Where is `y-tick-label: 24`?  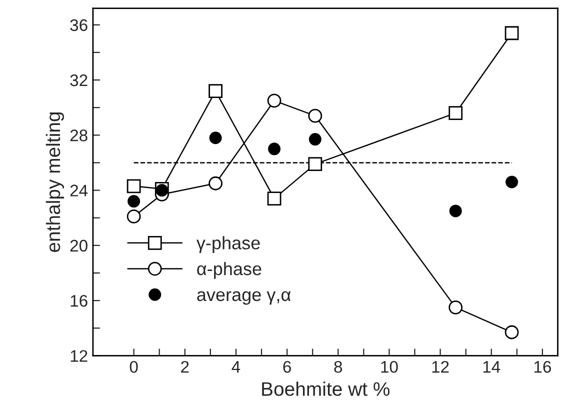
y-tick-label: 24 is located at coordinates (79, 190).